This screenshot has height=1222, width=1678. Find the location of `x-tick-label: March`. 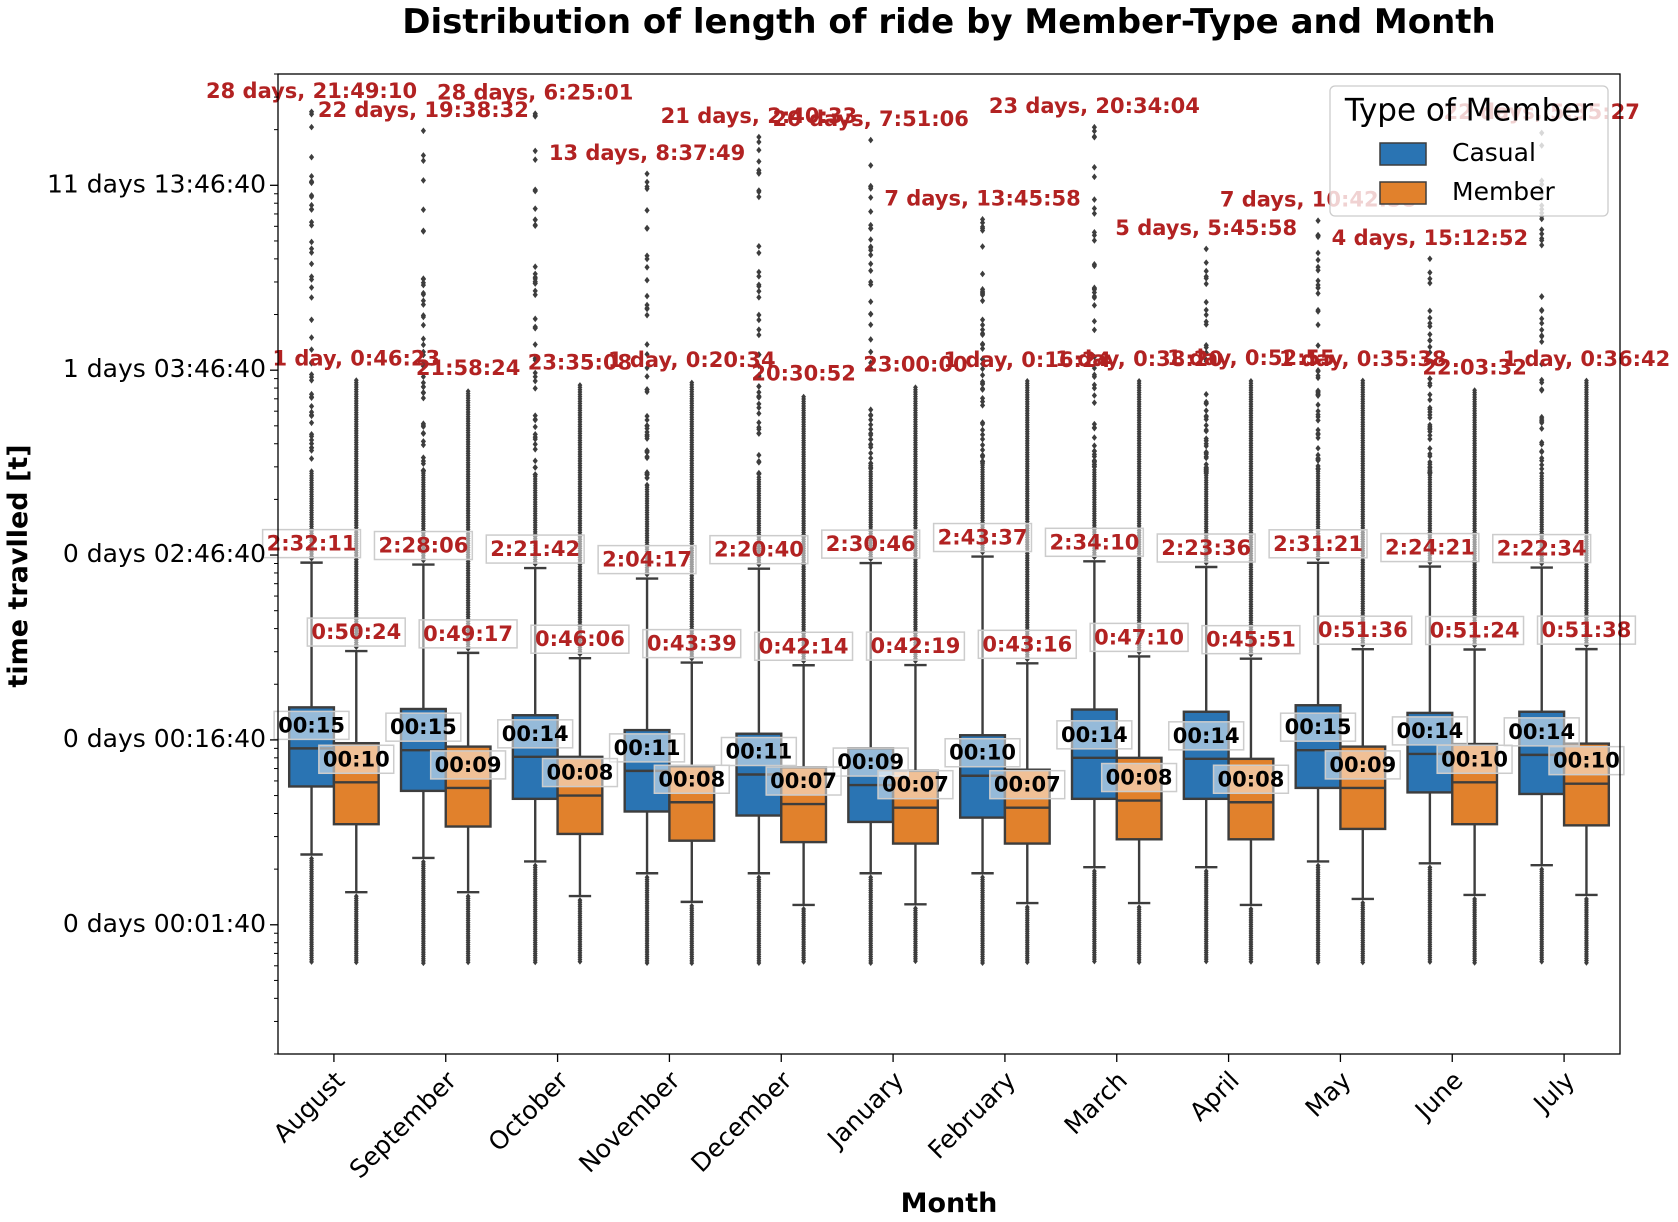

x-tick-label: March is located at coordinates (1096, 1103).